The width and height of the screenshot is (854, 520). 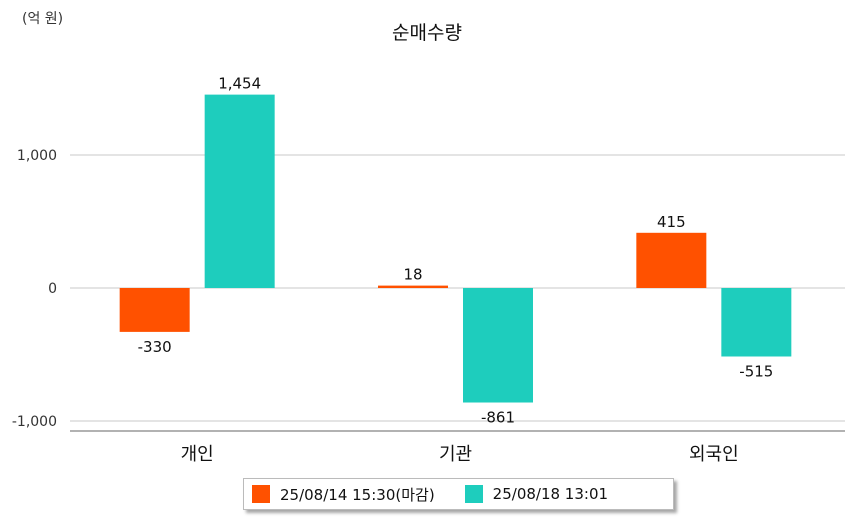 I want to click on data-label: -515, so click(x=756, y=371).